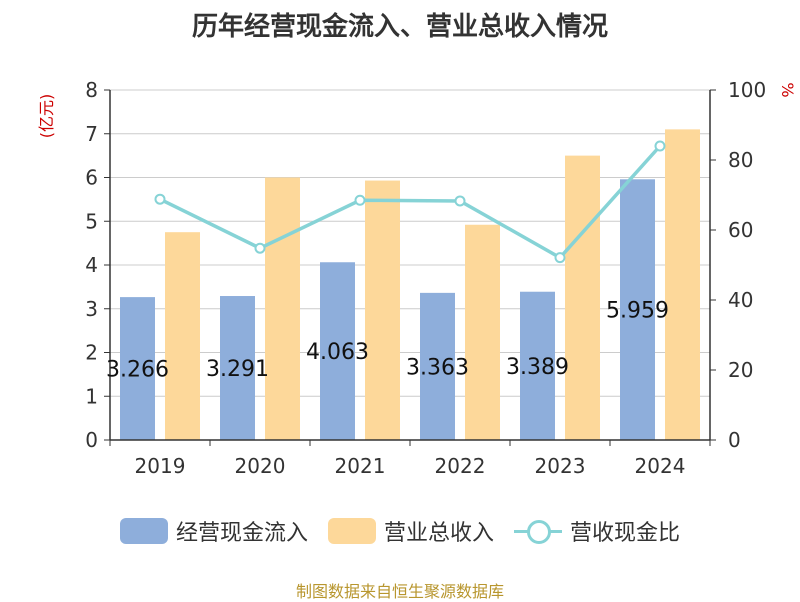 The height and width of the screenshot is (602, 800). I want to click on right-tick-label: 80, so click(740, 160).